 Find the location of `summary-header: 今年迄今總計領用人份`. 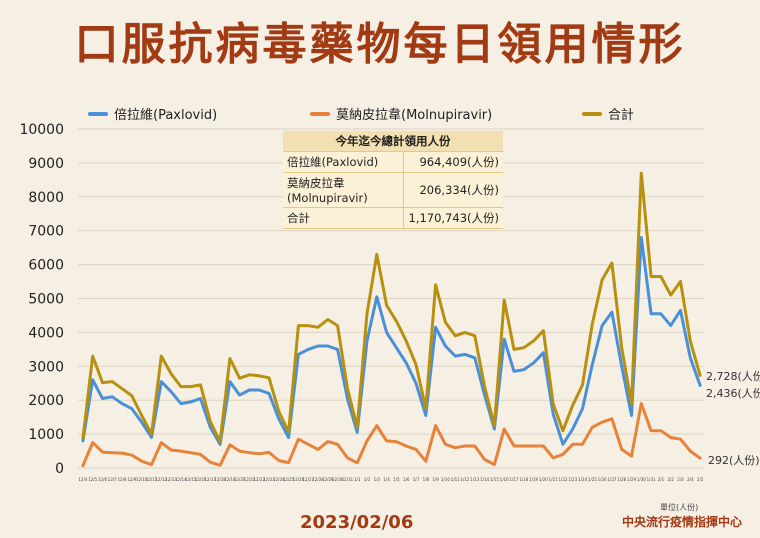

summary-header: 今年迄今總計領用人份 is located at coordinates (393, 141).